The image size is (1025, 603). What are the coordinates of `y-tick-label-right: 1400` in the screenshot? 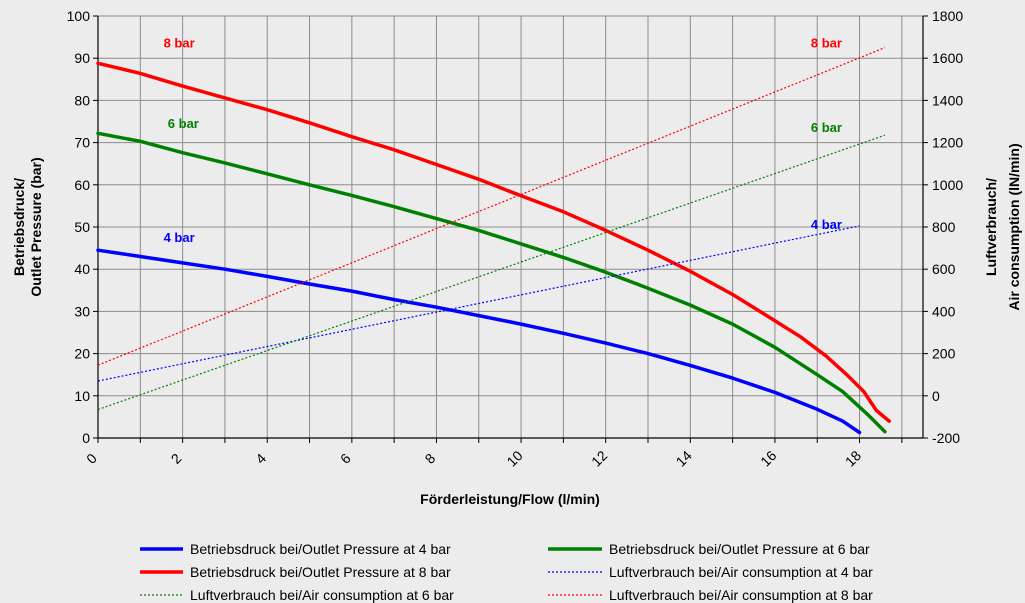 It's located at (947, 100).